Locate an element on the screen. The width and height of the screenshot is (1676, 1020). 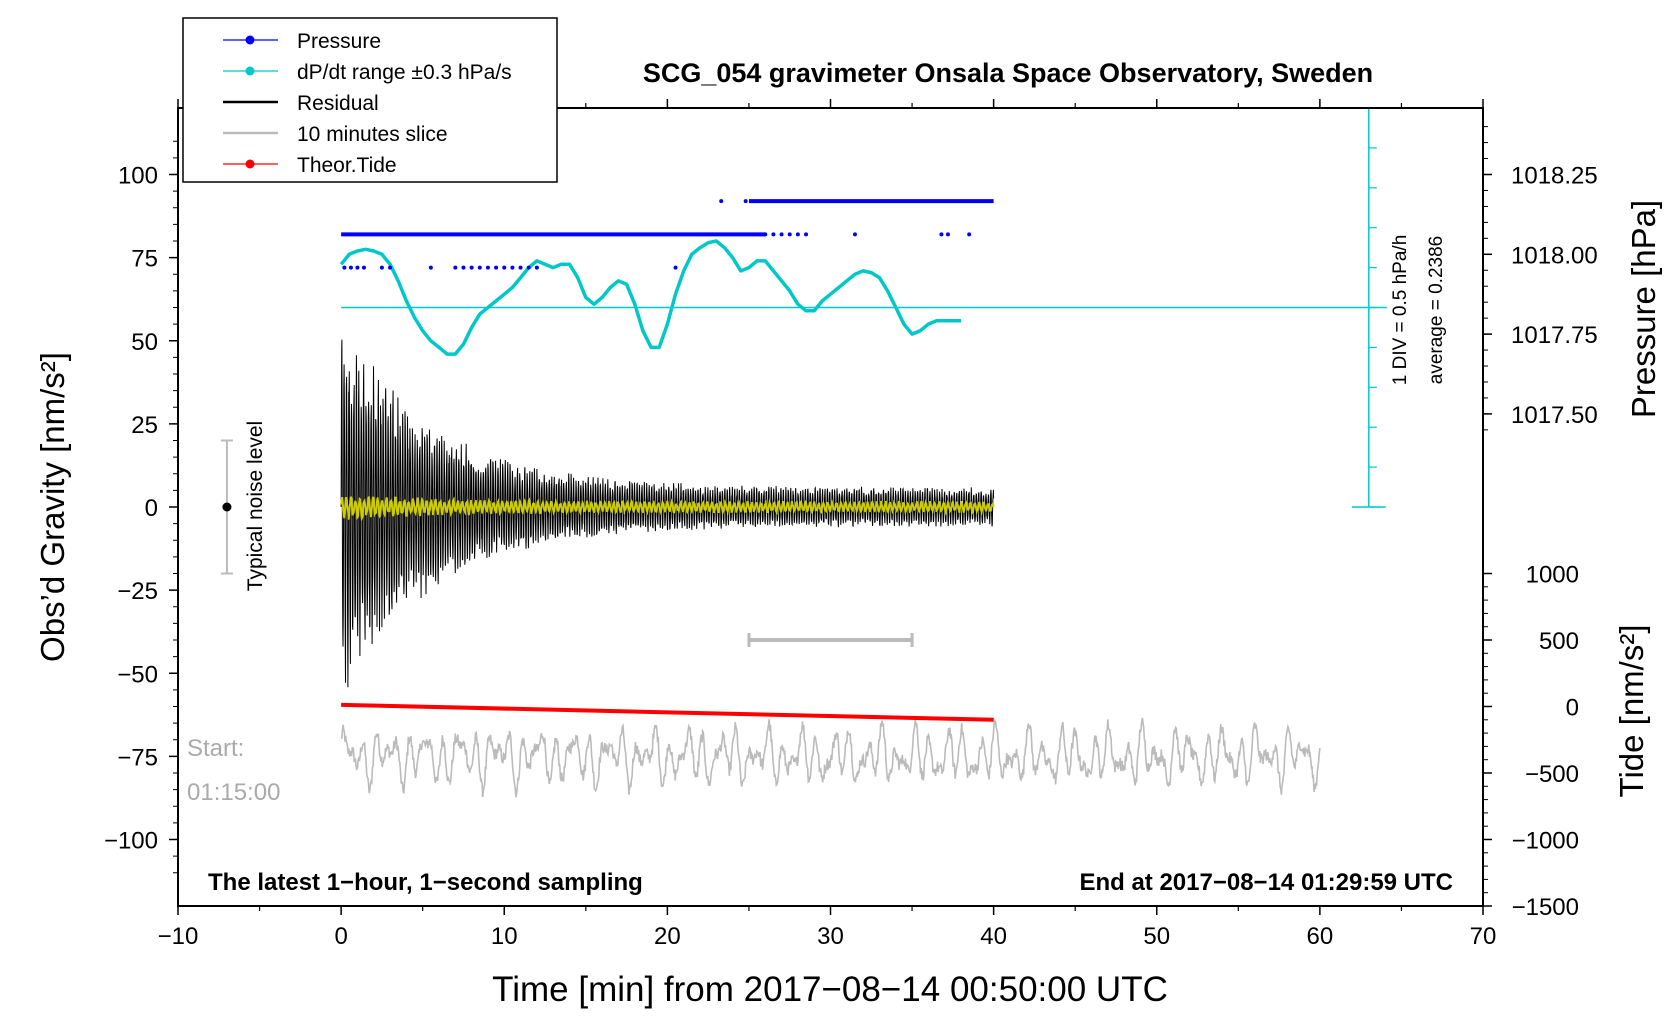
legend-label-tide: Theor.Tide is located at coordinates (347, 165).